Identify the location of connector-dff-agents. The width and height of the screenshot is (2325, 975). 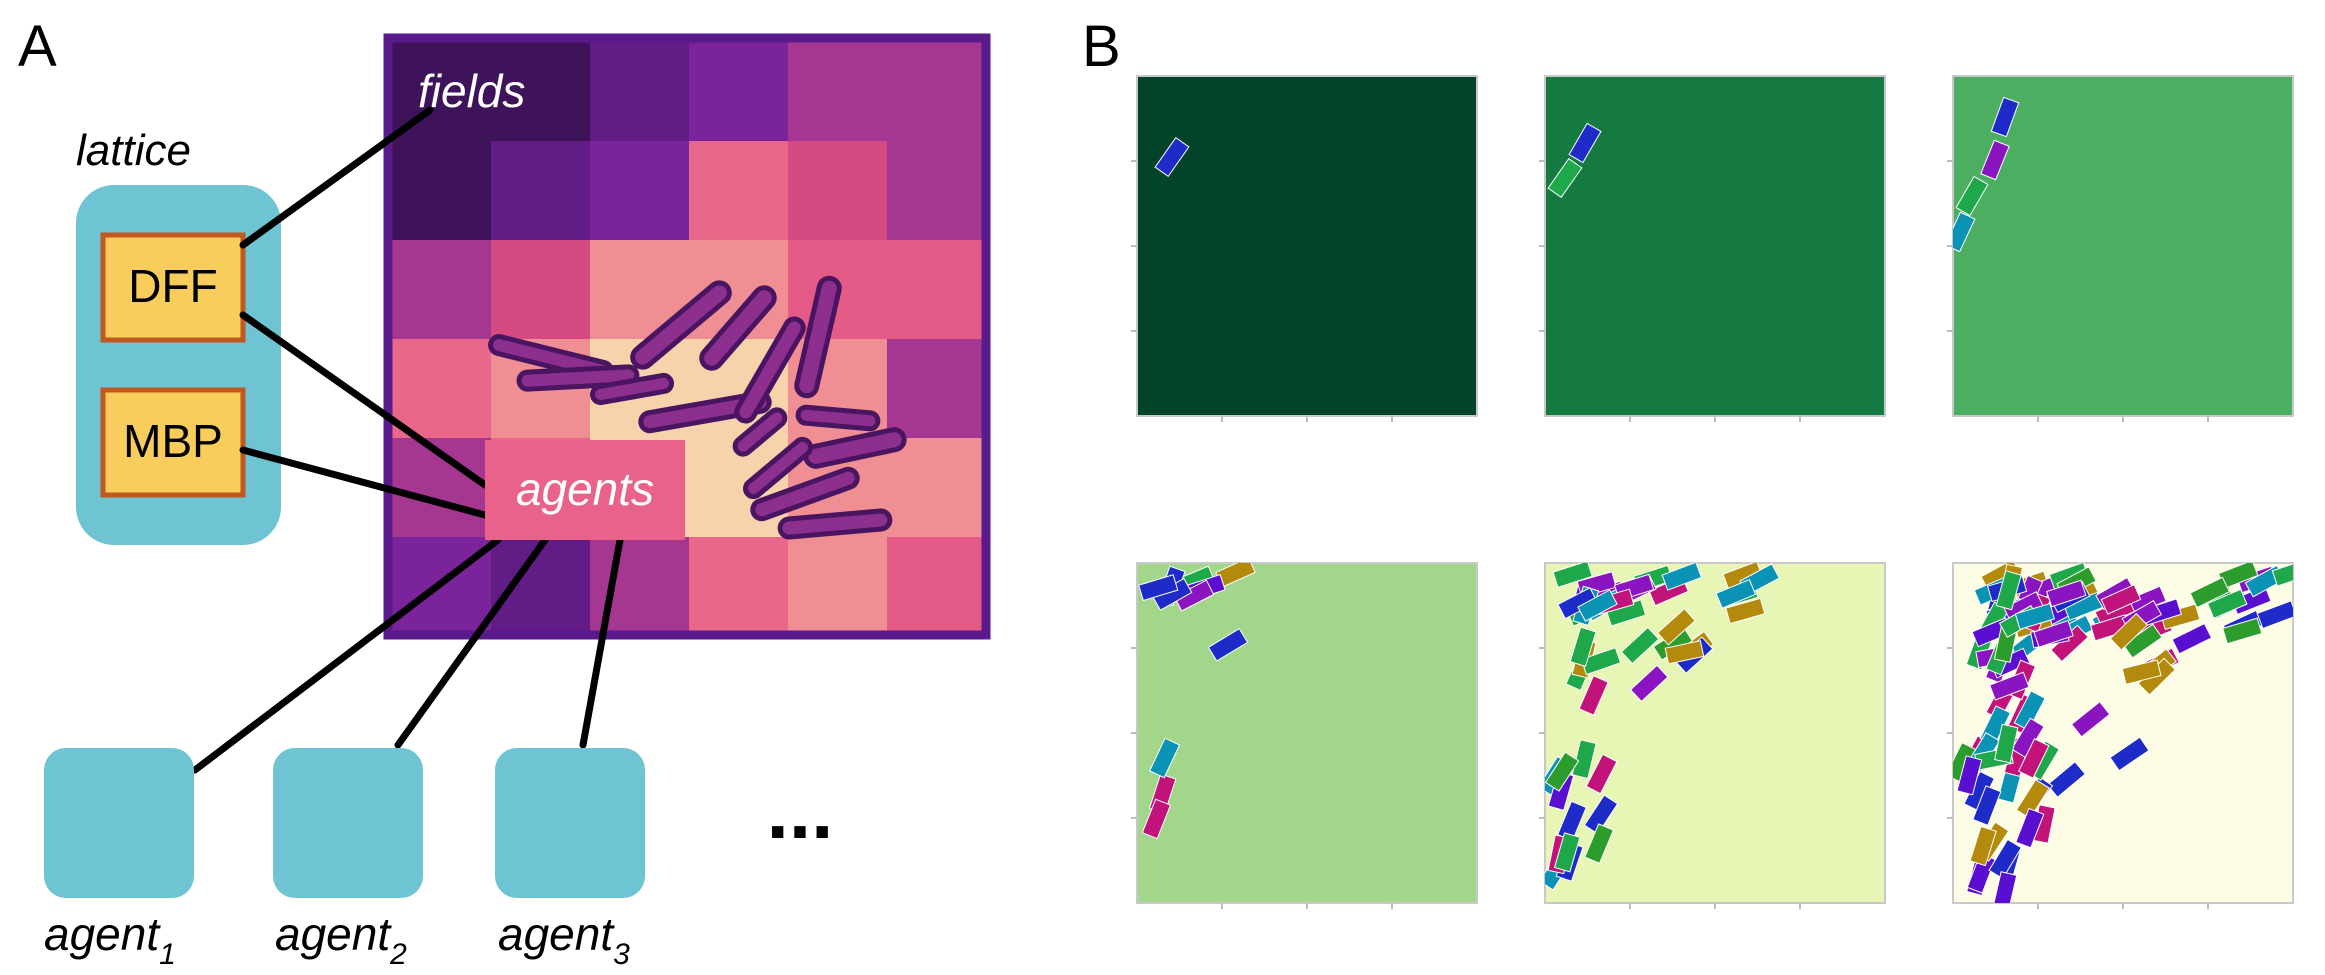
(364, 400).